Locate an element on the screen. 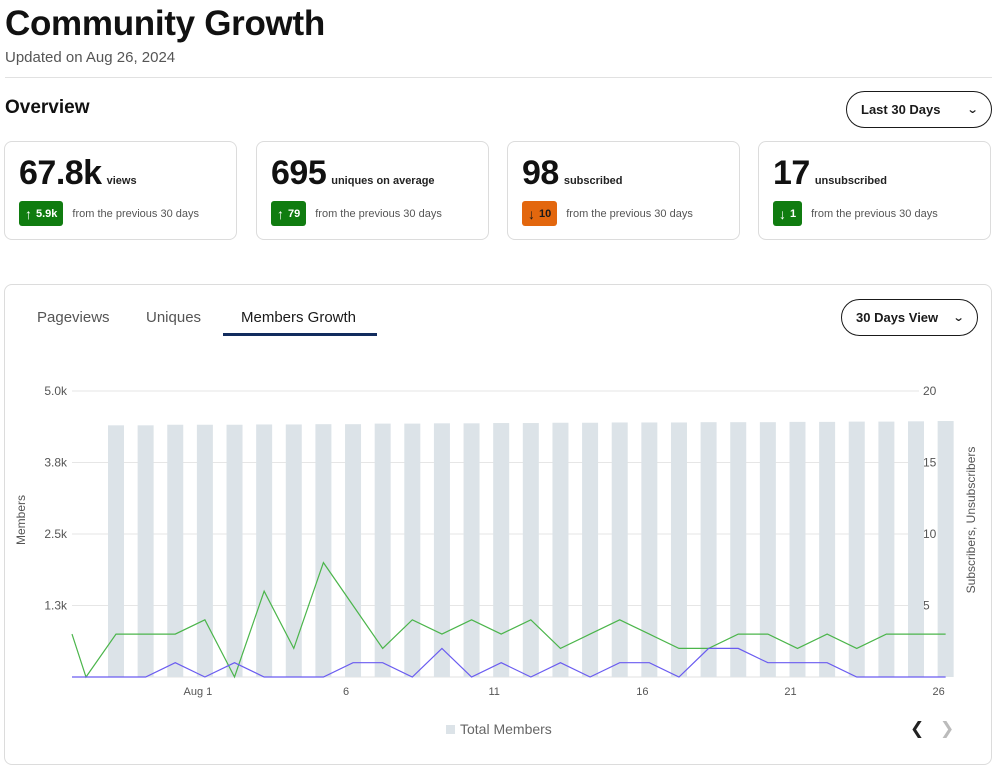  y-right-axis-title: Subscribers, Unsubscribers is located at coordinates (971, 520).